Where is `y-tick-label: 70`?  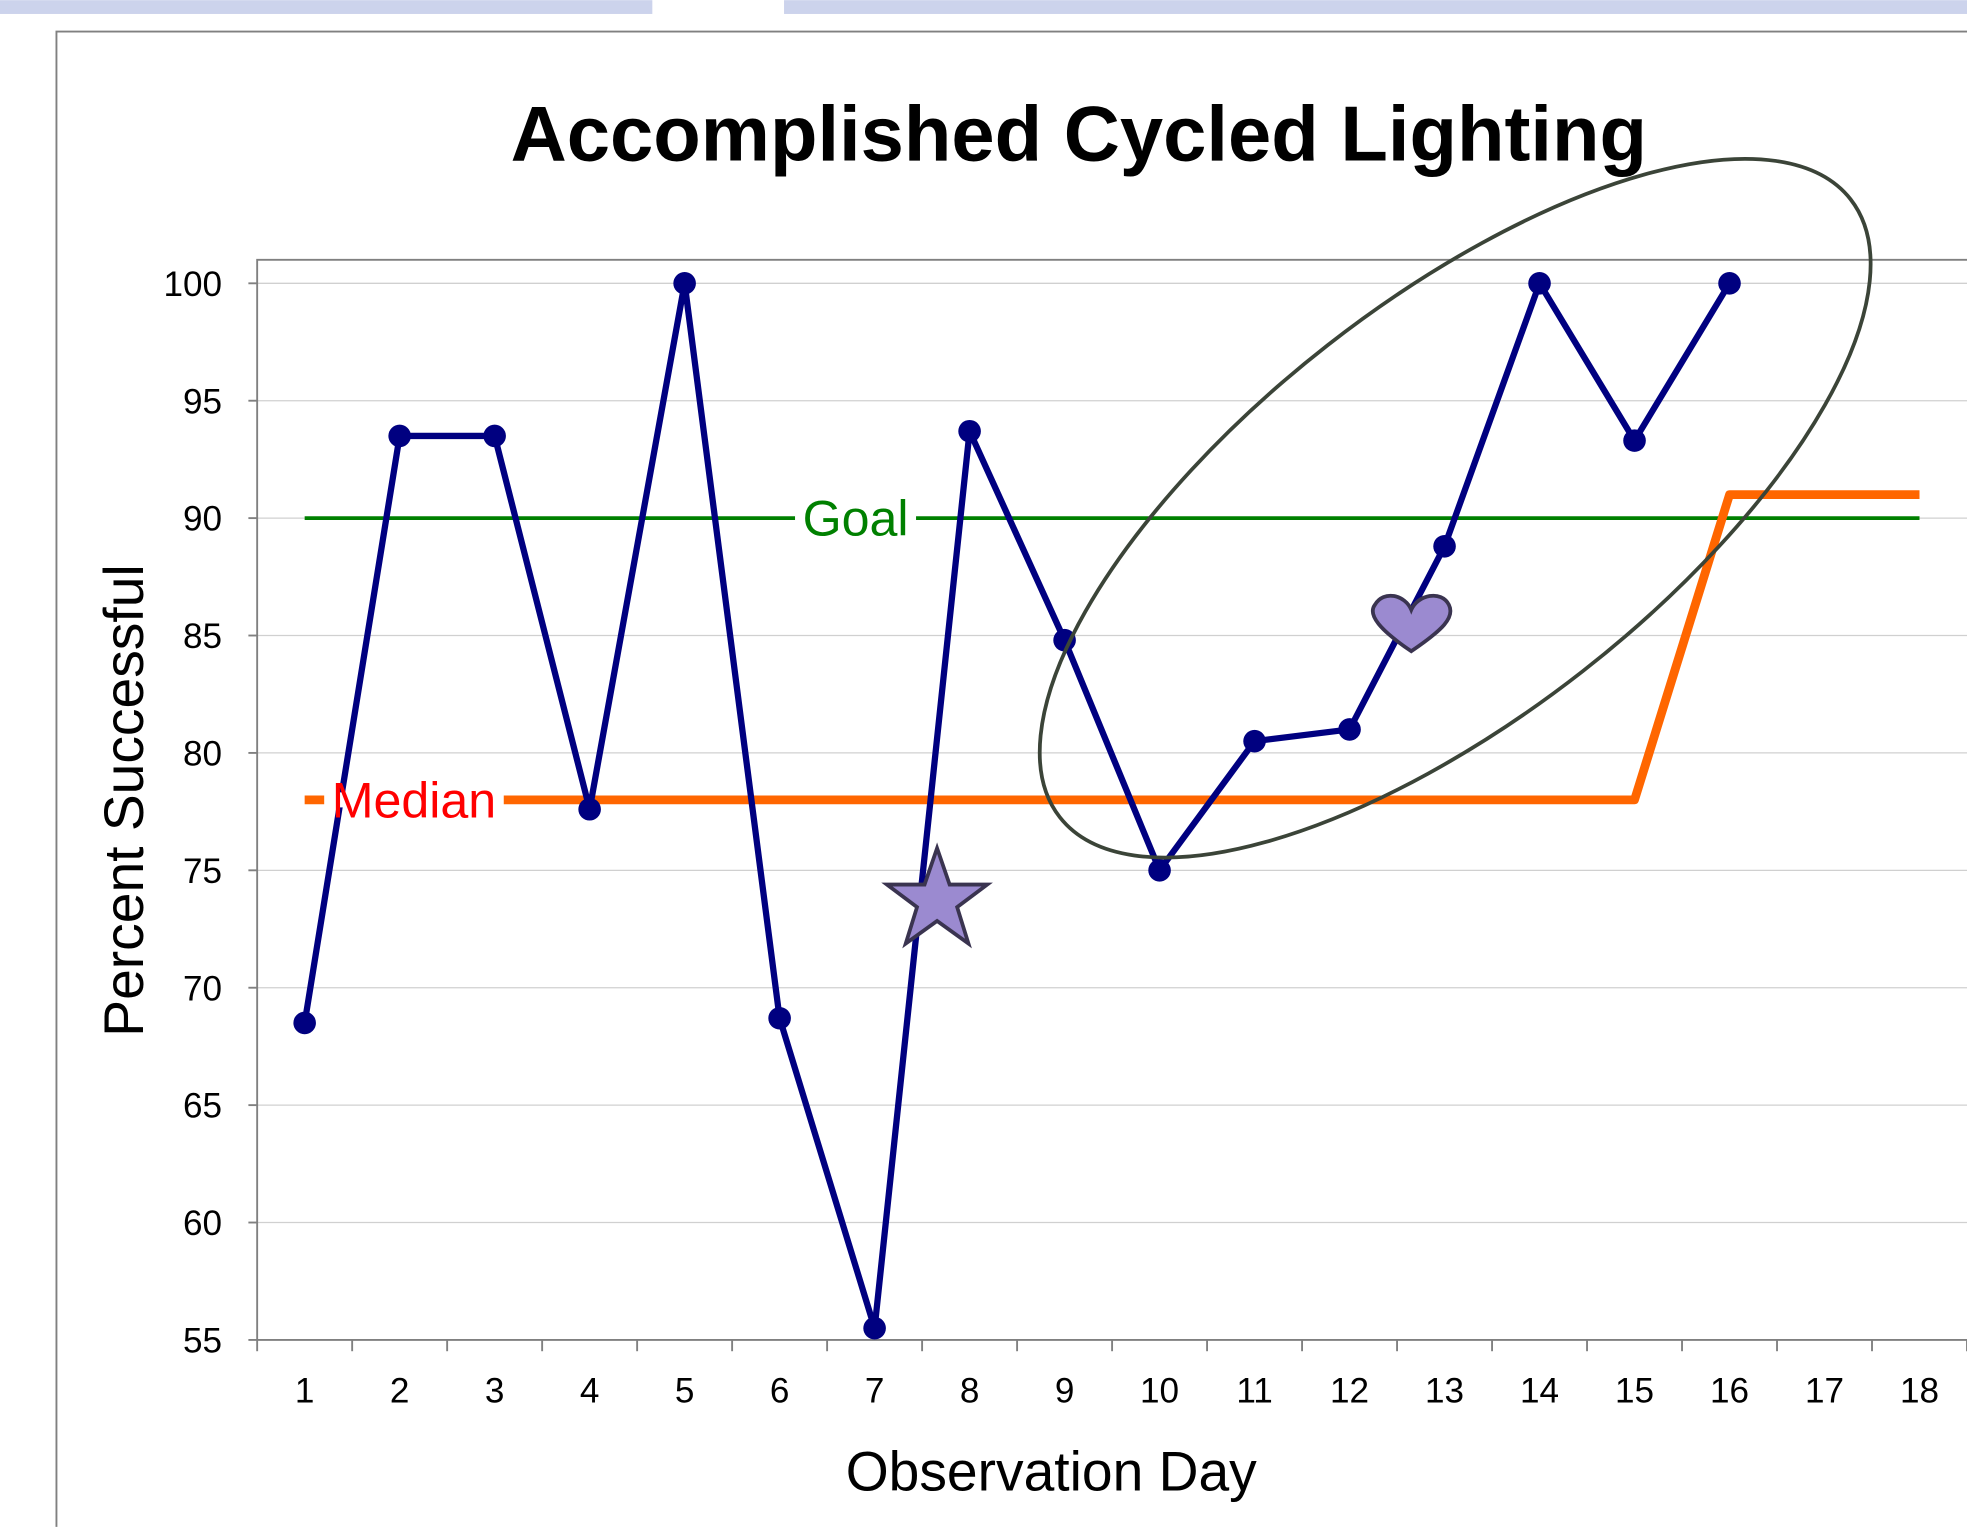
y-tick-label: 70 is located at coordinates (202, 988).